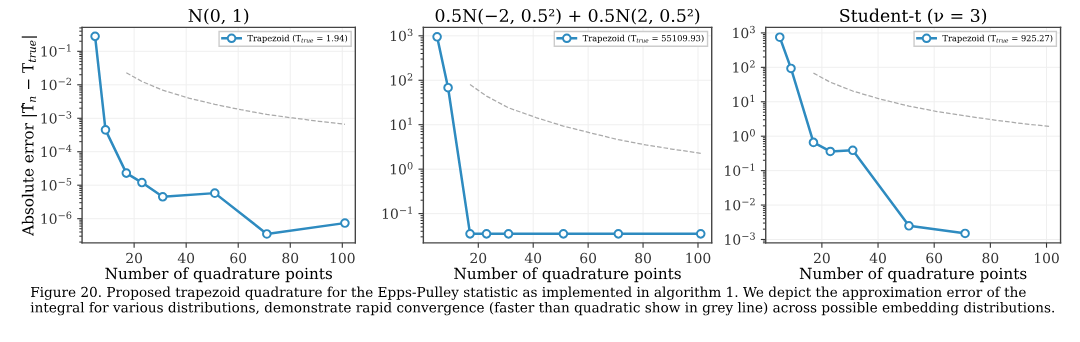 This screenshot has height=342, width=1080. Describe the element at coordinates (218, 16) in the screenshot. I see `chart-title: N(0, 1)` at that location.